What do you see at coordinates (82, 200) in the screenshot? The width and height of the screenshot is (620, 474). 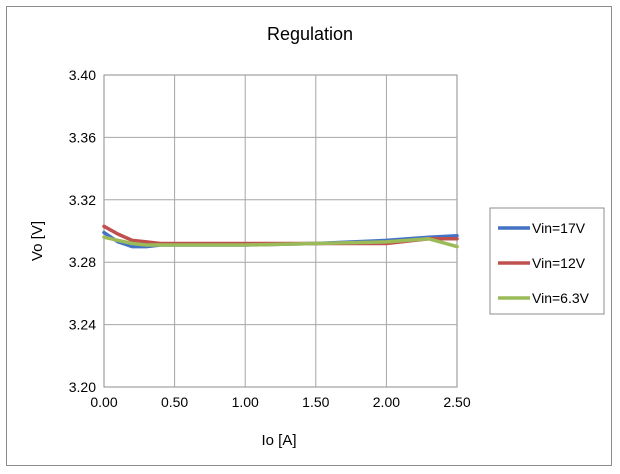 I see `y-tick-label: 3.32` at bounding box center [82, 200].